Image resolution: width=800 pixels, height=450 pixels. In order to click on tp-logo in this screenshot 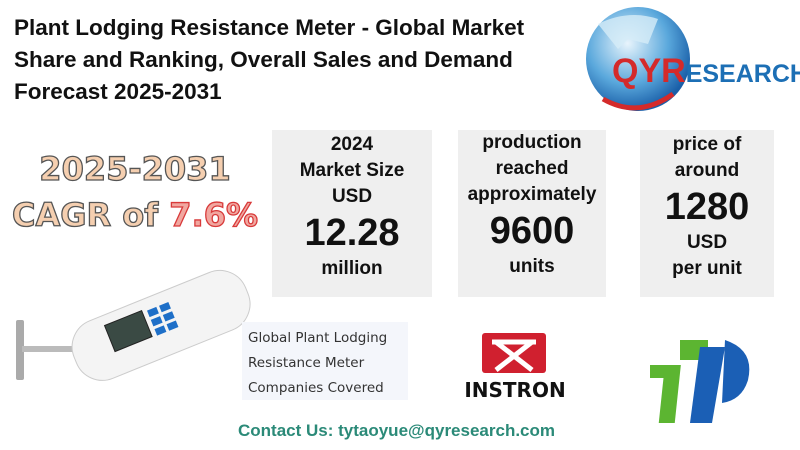, I will do `click(707, 380)`.